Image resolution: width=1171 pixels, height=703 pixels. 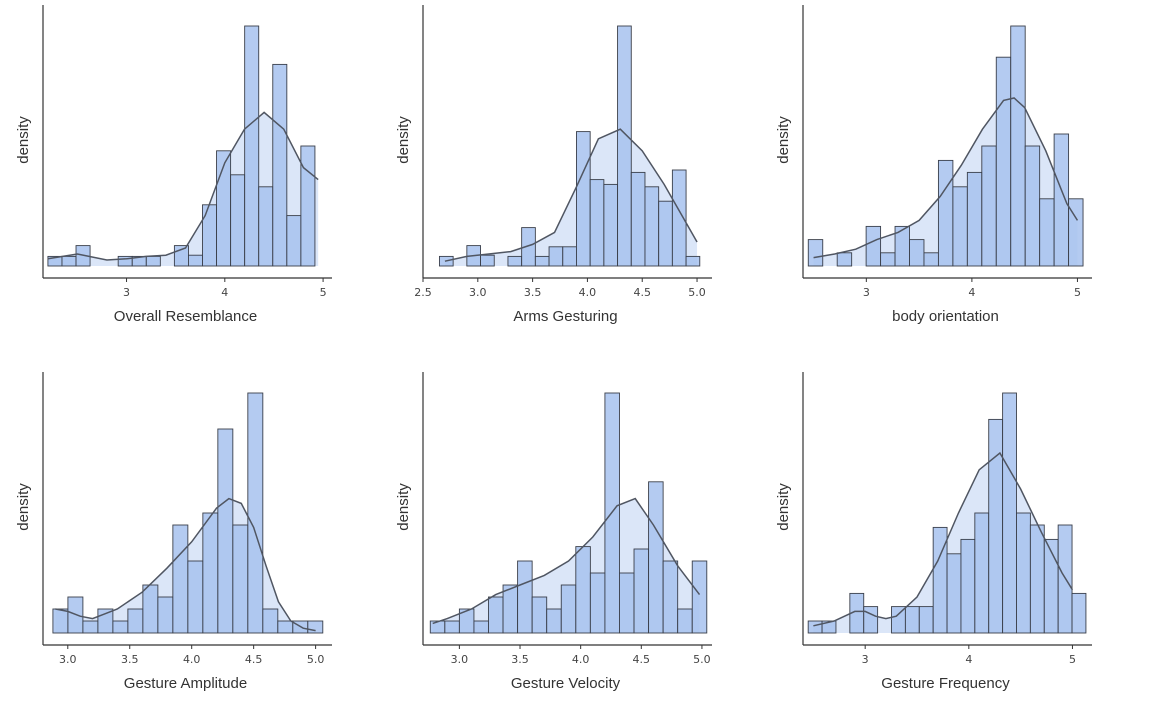 I want to click on gesture-amplitude-x-tick-label-2: 4.0, so click(x=192, y=659).